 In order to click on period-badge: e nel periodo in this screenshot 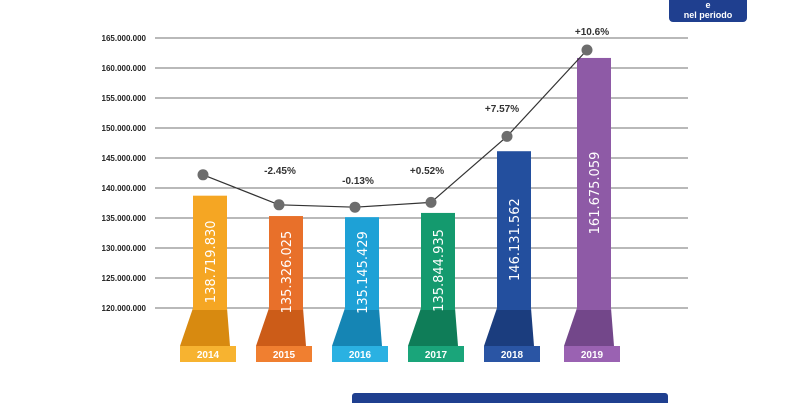, I will do `click(708, 11)`.